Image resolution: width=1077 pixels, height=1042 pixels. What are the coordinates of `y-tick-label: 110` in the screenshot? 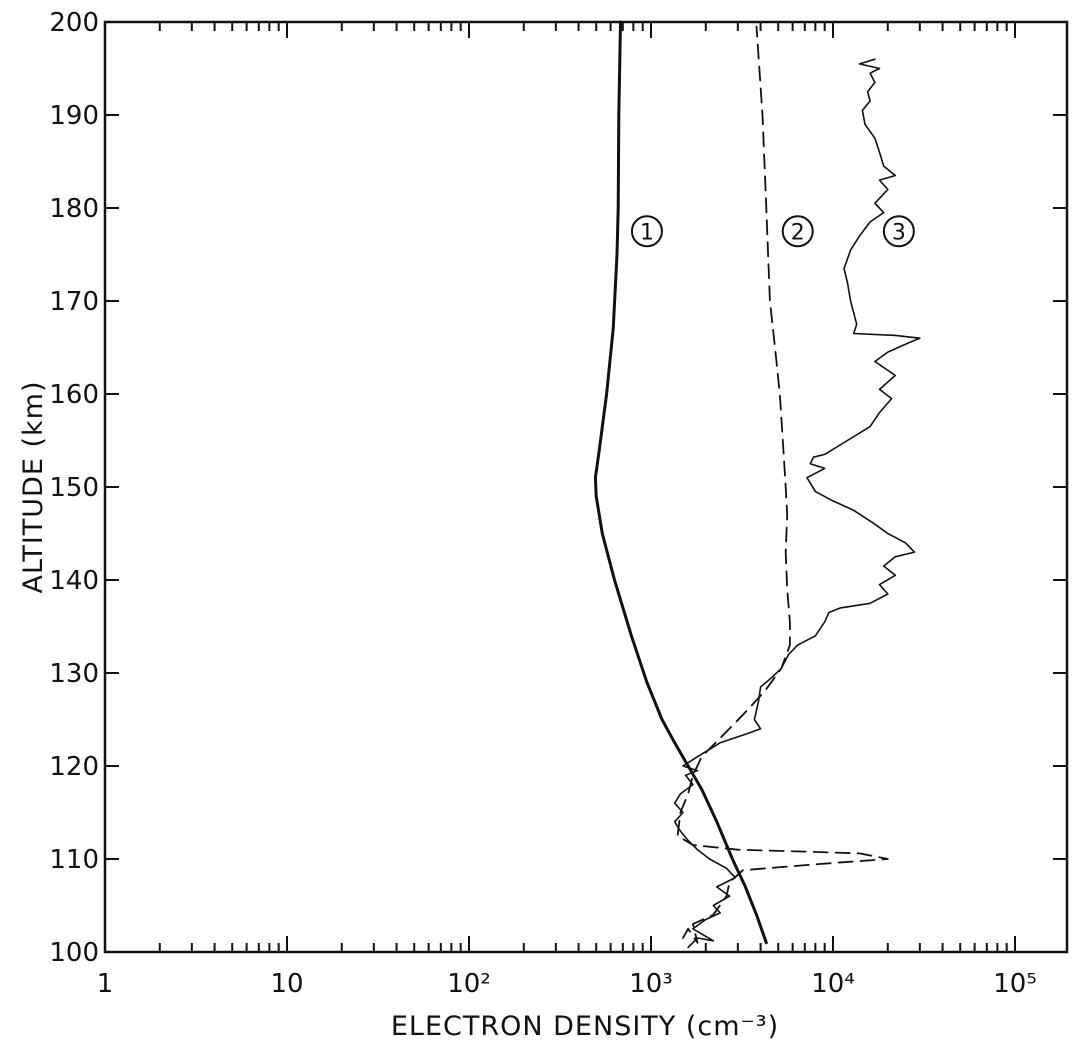 It's located at (74, 860).